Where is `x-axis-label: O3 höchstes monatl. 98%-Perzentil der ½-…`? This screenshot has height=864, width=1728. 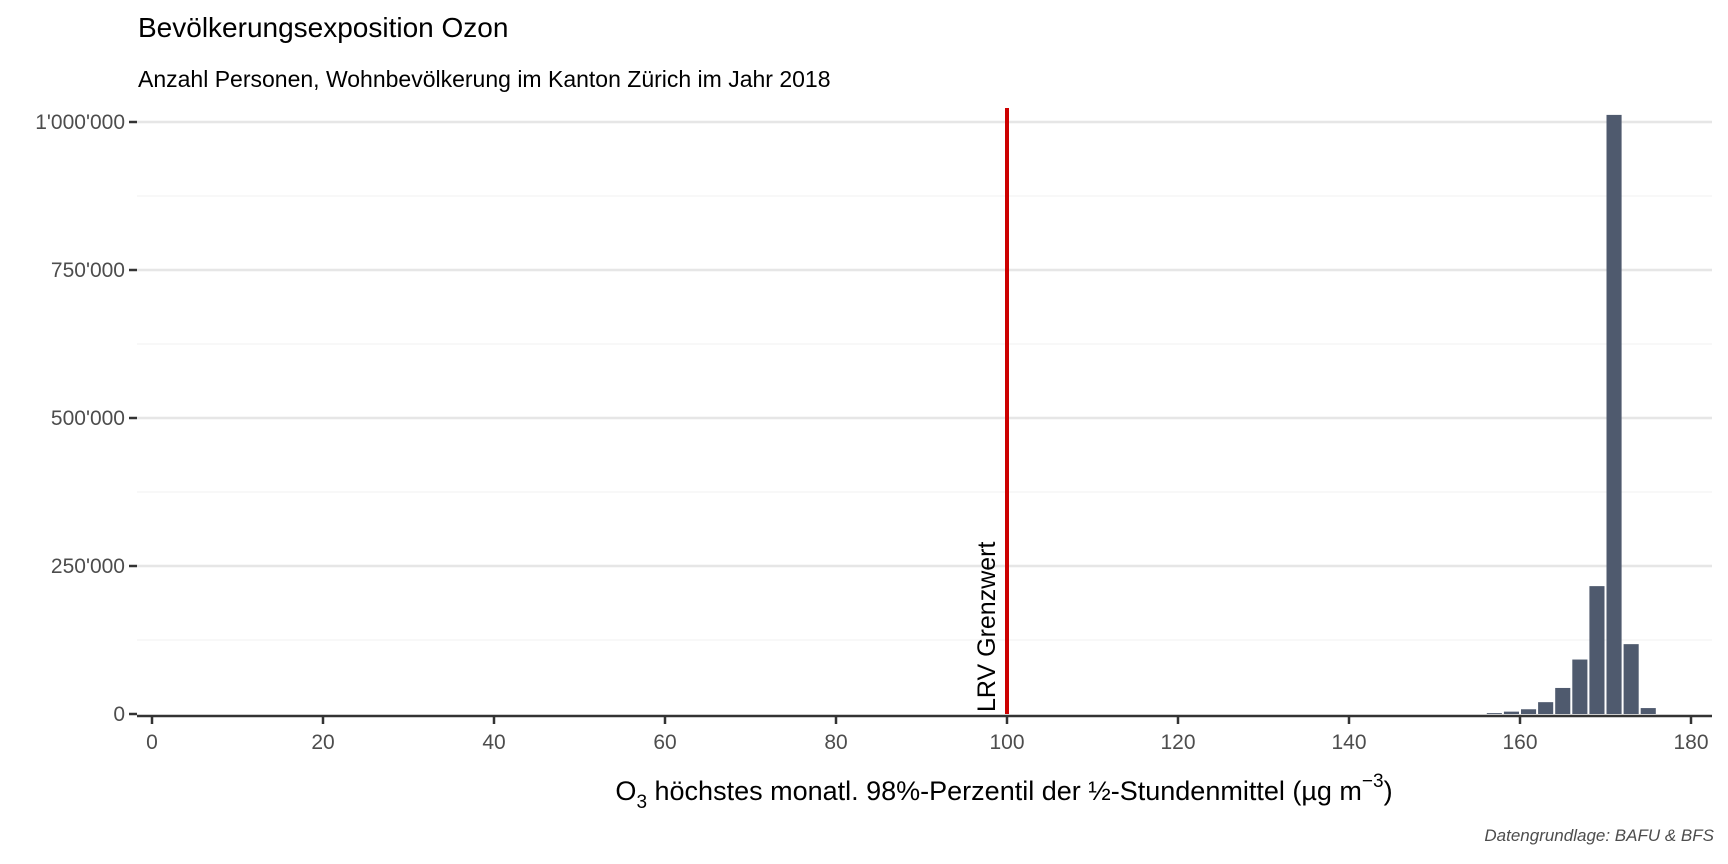 x-axis-label: O3 höchstes monatl. 98%-Perzentil der ½-… is located at coordinates (1003, 792).